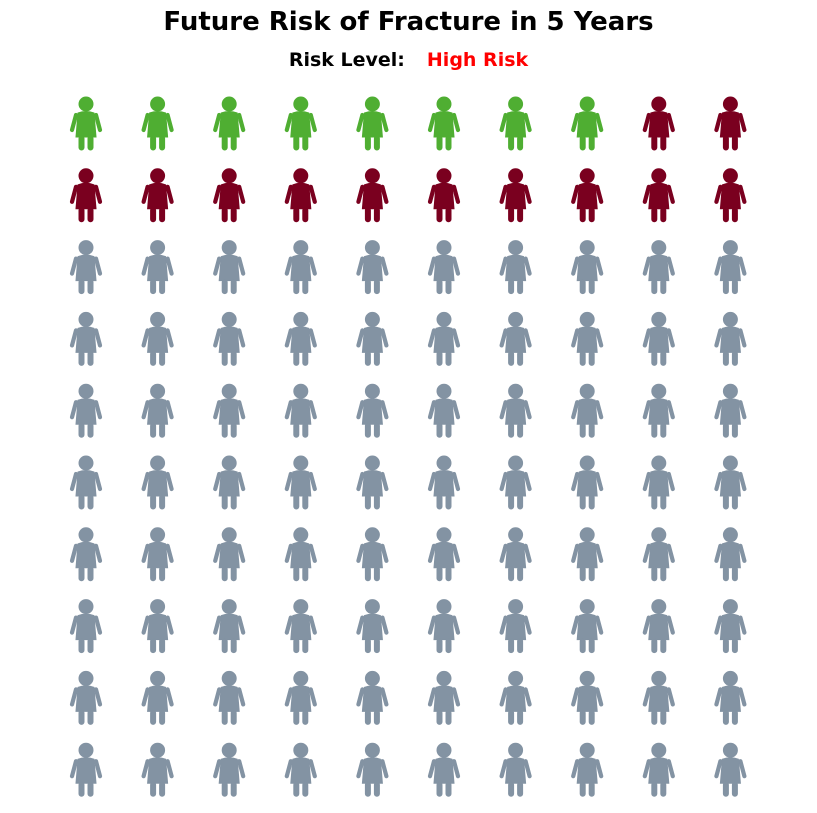 The width and height of the screenshot is (817, 813). I want to click on risk-level-line: Risk Level: High Risk, so click(408, 60).